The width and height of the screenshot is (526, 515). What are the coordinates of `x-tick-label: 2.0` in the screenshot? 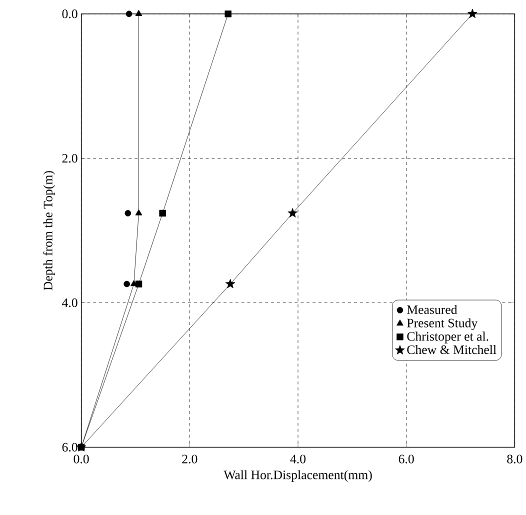 It's located at (190, 459).